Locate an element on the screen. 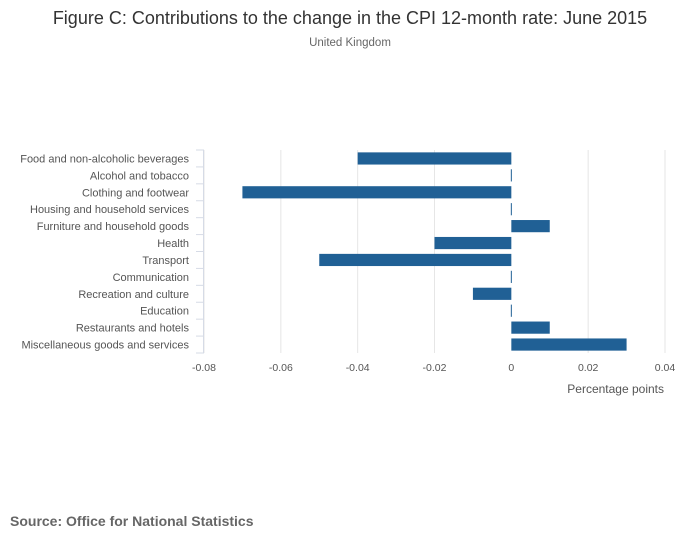 Image resolution: width=700 pixels, height=549 pixels. x-tick-label: -0.02 is located at coordinates (435, 368).